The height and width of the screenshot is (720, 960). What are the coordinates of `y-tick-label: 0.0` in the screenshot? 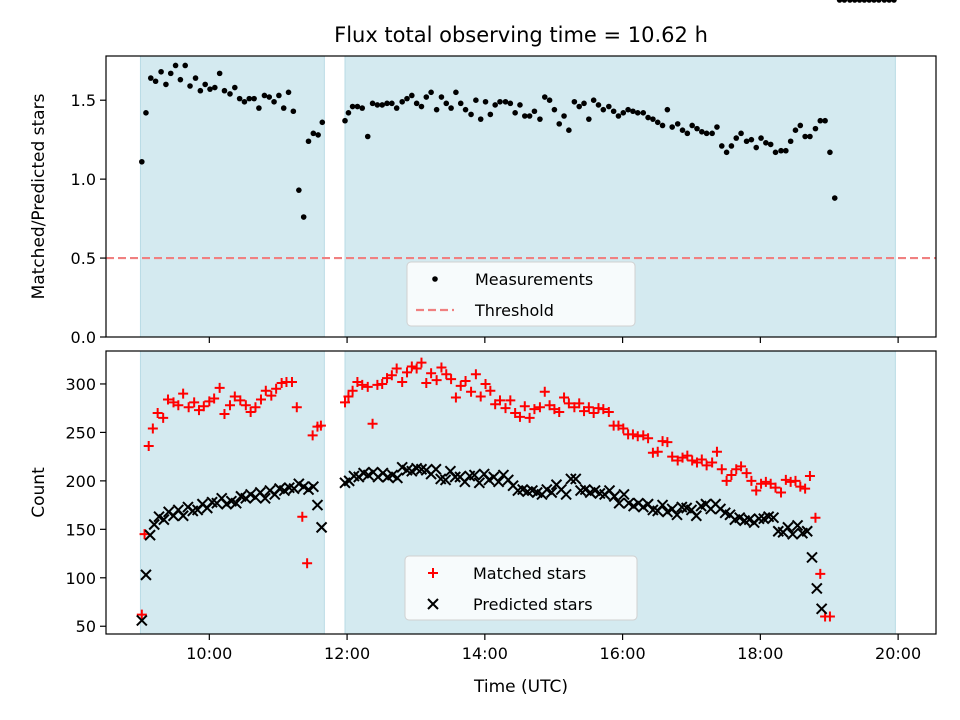 It's located at (83, 337).